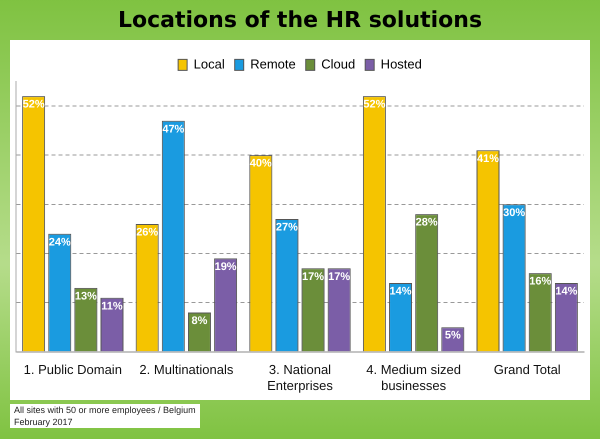 The height and width of the screenshot is (439, 600). I want to click on data-label: 52%, so click(33, 104).